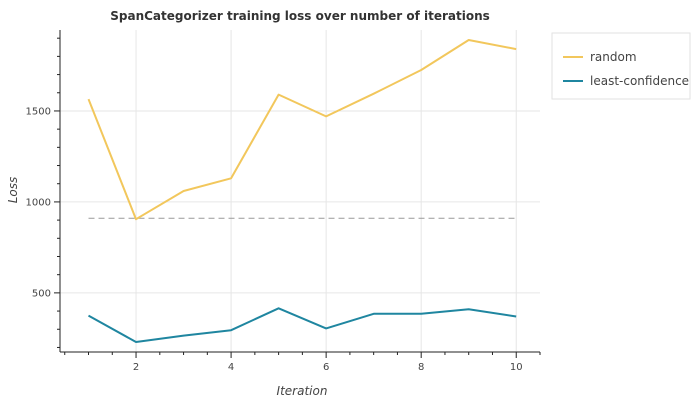 This screenshot has height=400, width=700. What do you see at coordinates (421, 367) in the screenshot?
I see `x-tick-label: 8` at bounding box center [421, 367].